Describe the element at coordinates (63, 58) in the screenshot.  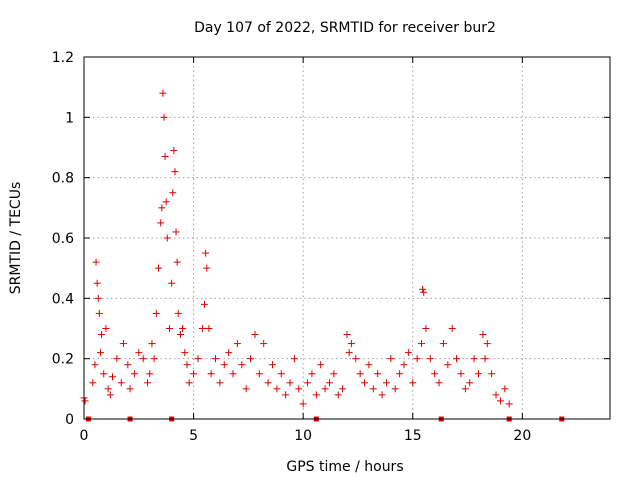
I see `y-tick-label: 1.2` at that location.